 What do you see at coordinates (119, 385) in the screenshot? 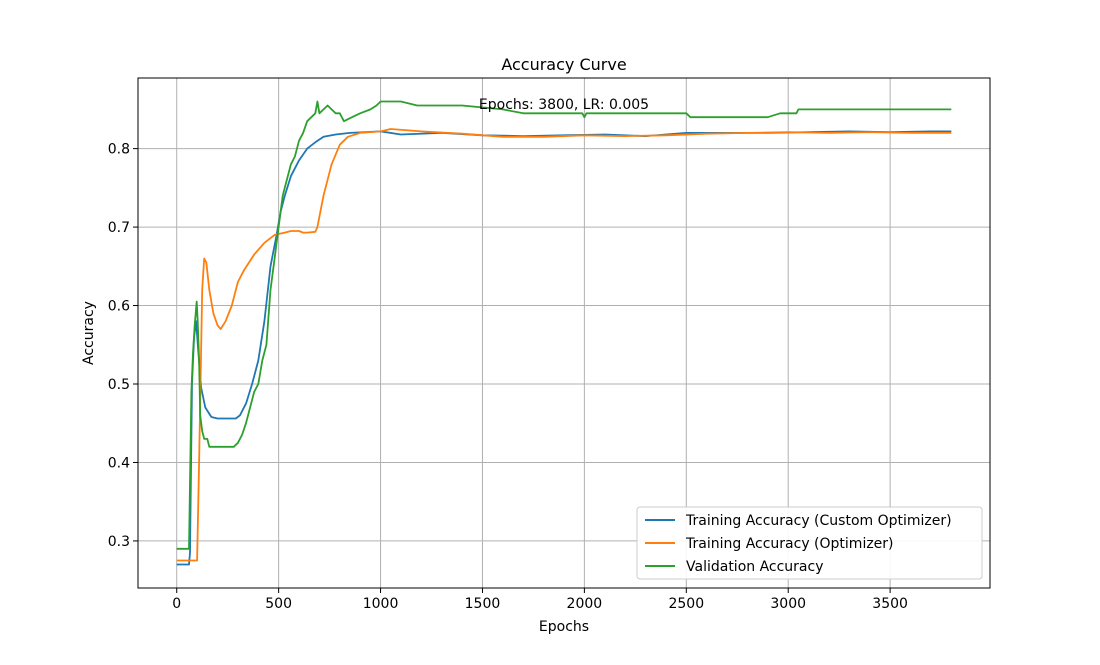
I see `y-tick-label: 0.5` at bounding box center [119, 385].